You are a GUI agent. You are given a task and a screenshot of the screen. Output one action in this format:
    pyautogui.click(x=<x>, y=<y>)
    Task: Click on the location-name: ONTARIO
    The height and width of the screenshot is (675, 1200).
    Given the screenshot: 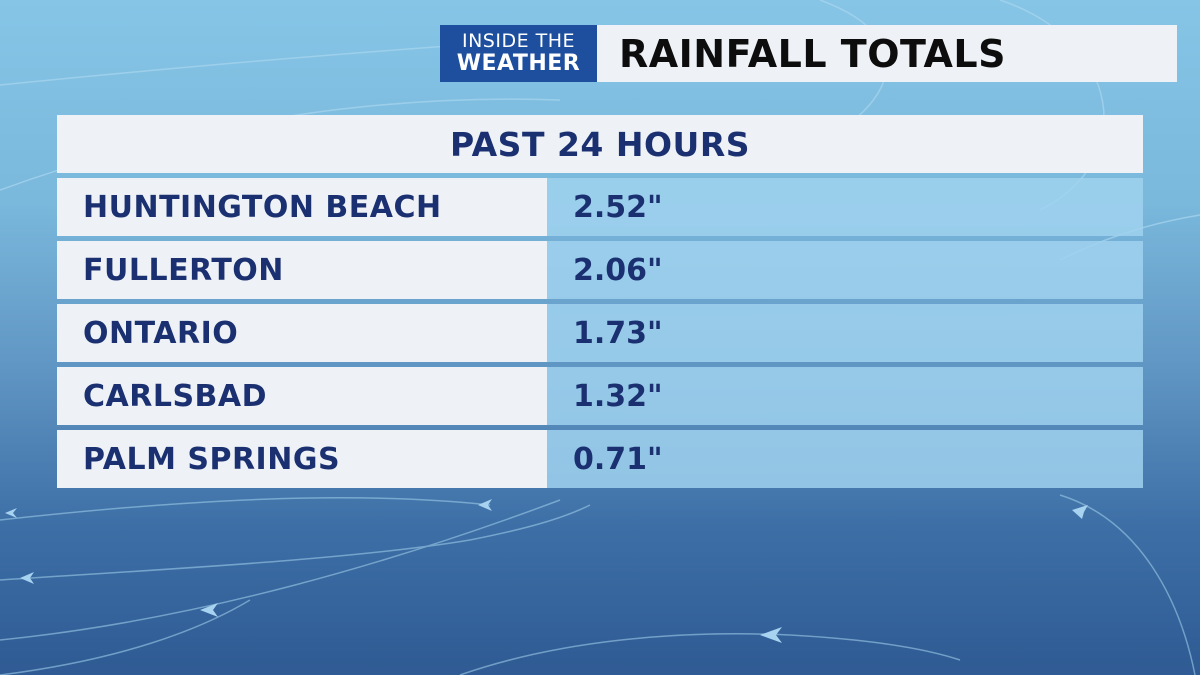 What is the action you would take?
    pyautogui.click(x=302, y=333)
    